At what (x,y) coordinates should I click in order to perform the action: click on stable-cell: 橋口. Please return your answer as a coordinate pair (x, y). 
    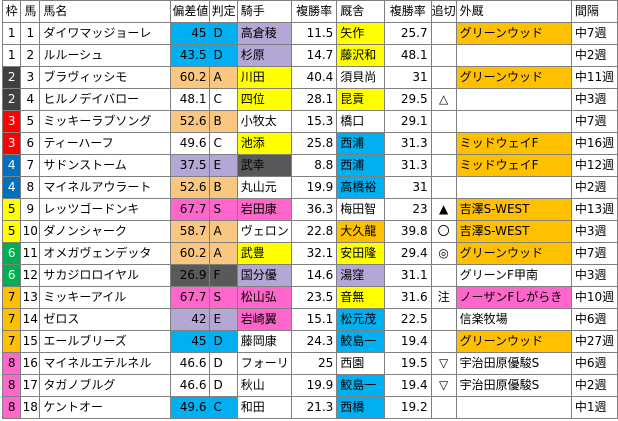
    Looking at the image, I should click on (360, 121).